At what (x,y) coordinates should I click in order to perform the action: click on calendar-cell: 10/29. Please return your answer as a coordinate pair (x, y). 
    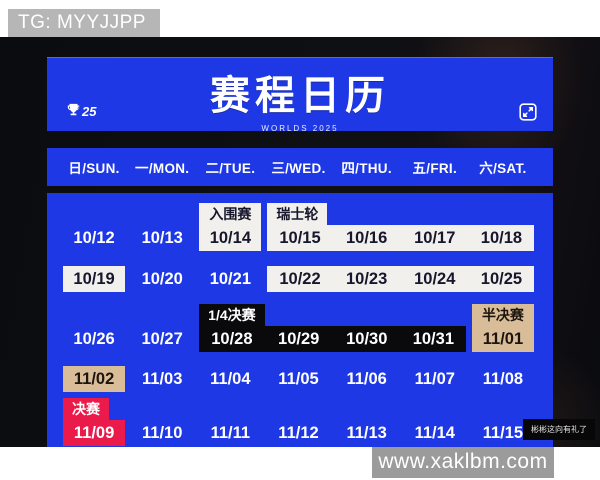
    Looking at the image, I should click on (298, 339).